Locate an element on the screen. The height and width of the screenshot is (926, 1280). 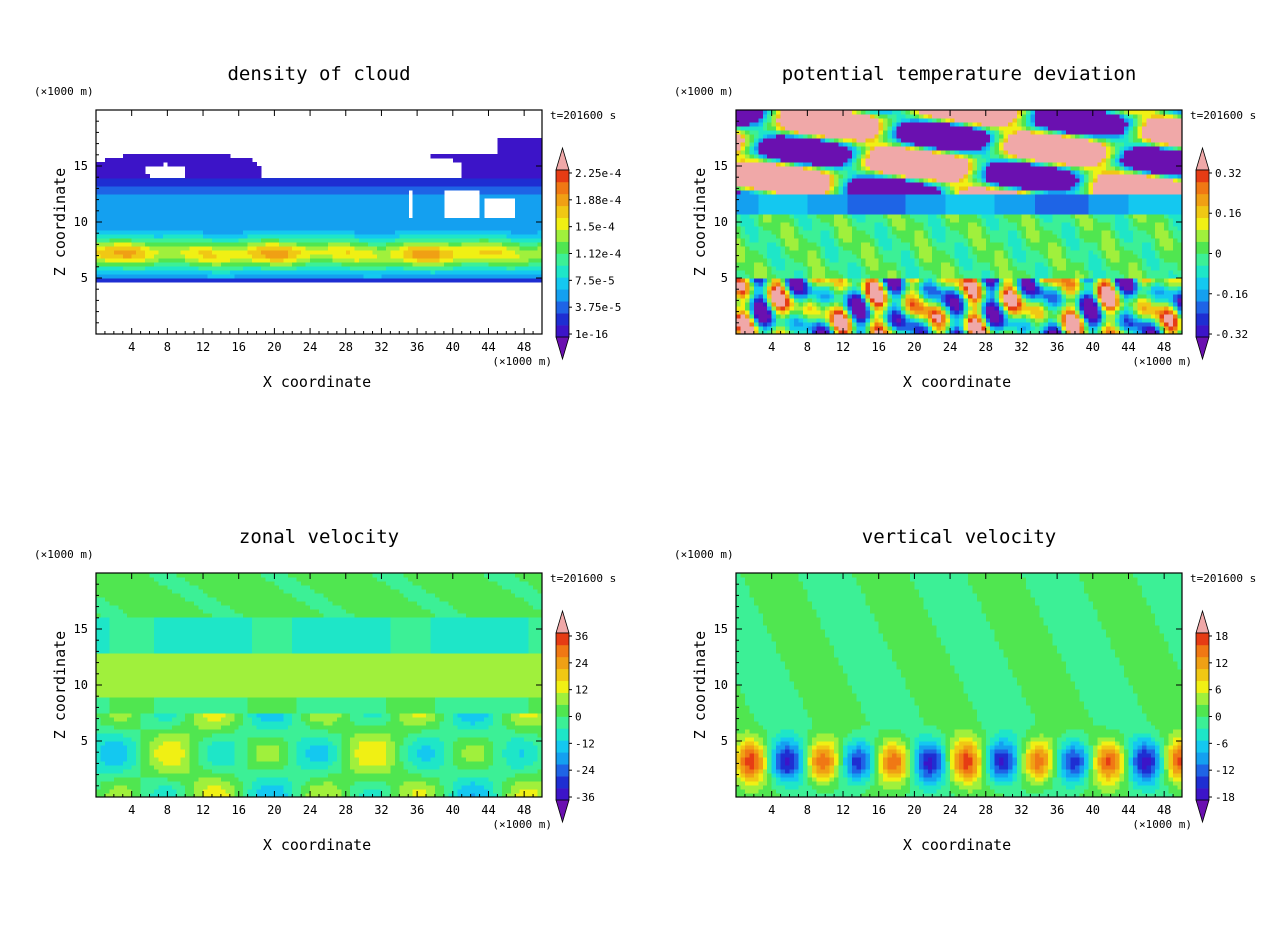
field-cells is located at coordinates (319, 210).